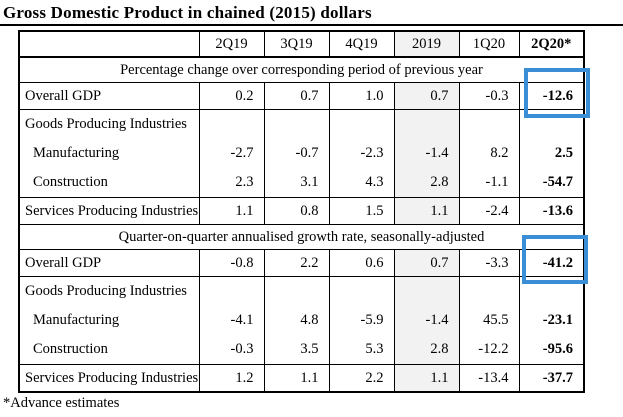 This screenshot has width=623, height=417. I want to click on table-row-overall-gdp: Overall GDP -0.8 2.2 0.6 0.7 -3.3 -41.2, so click(301, 263).